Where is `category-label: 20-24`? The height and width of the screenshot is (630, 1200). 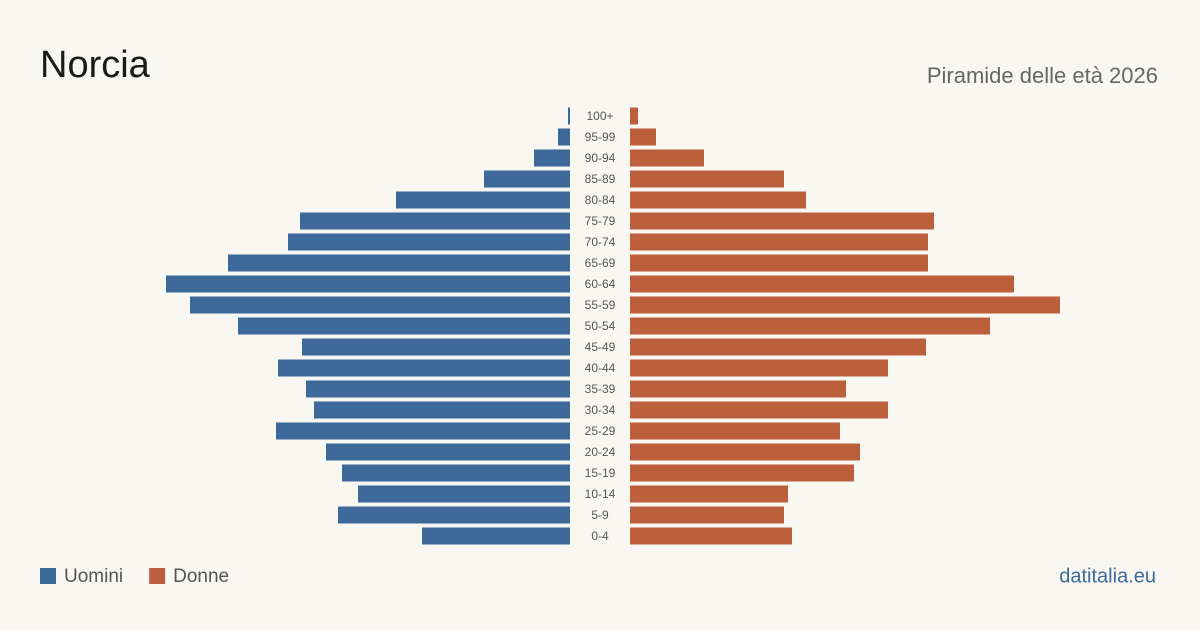
category-label: 20-24 is located at coordinates (600, 452).